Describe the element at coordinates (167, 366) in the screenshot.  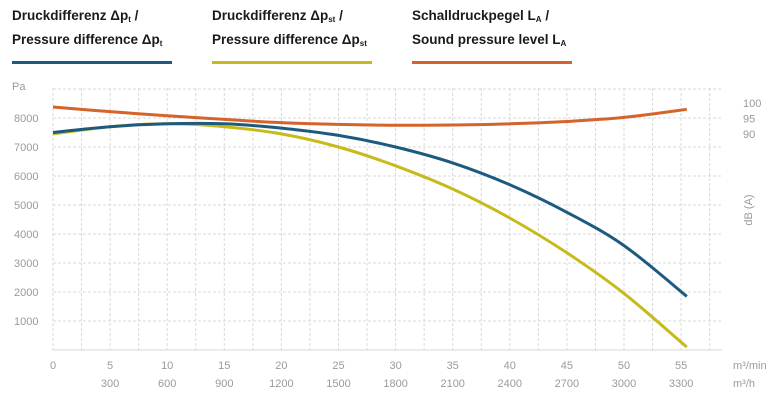
I see `x-tick-label: 10` at that location.